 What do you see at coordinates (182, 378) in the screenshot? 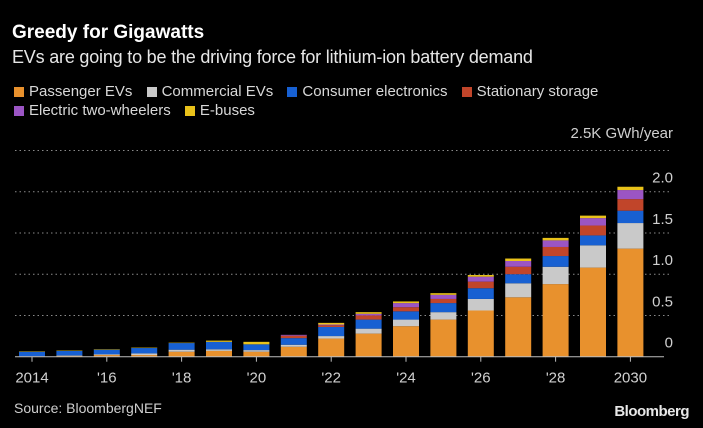
I see `x-tick-label: '18` at bounding box center [182, 378].